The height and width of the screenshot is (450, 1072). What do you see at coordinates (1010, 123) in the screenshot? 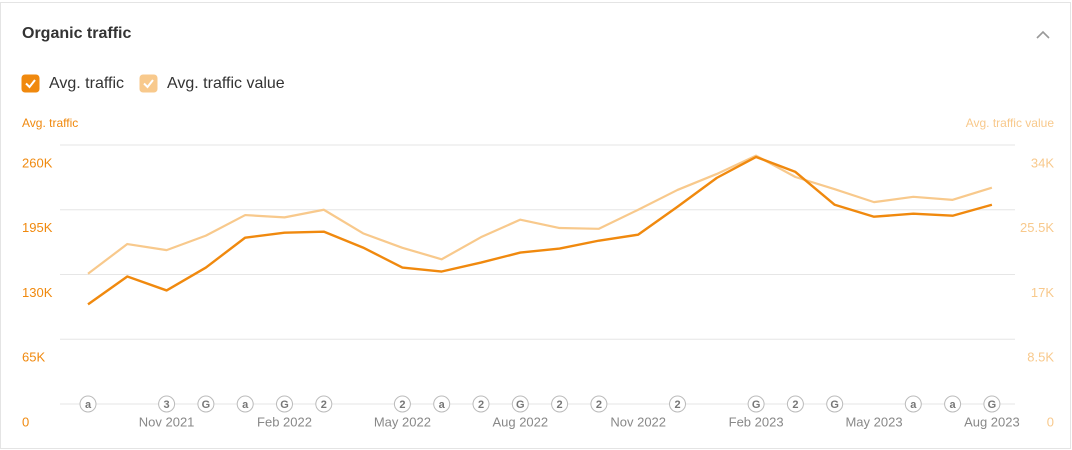
I see `y2-axis-title: Avg. traffic value` at bounding box center [1010, 123].